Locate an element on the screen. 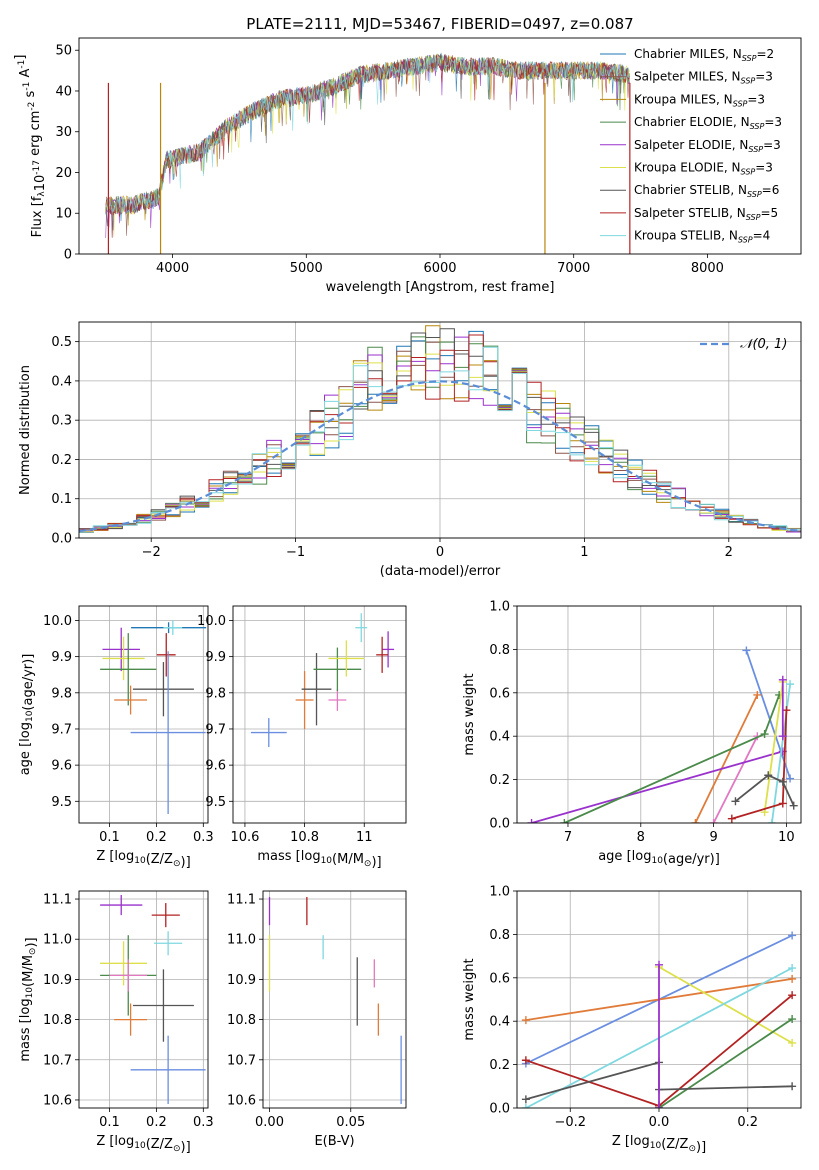 This screenshot has height=1170, width=819. y-tick-label: 0.1 is located at coordinates (61, 499).